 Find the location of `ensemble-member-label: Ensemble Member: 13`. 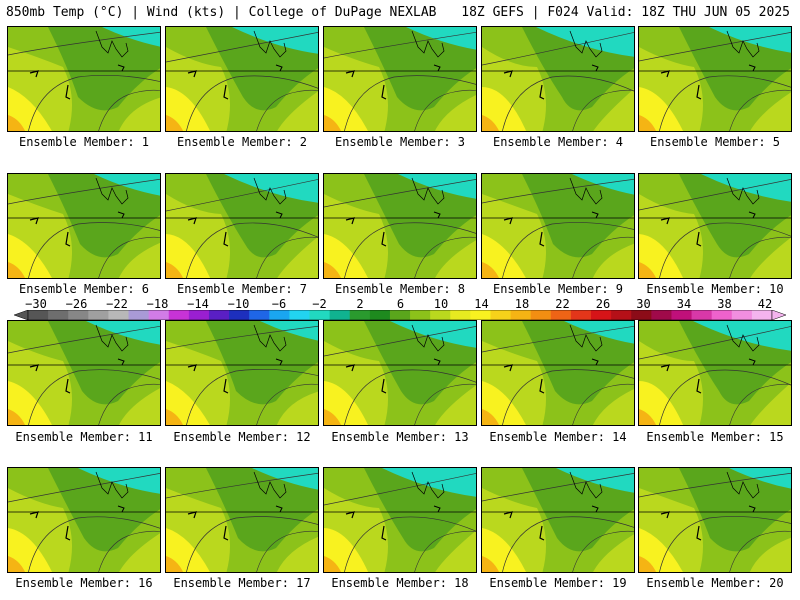

ensemble-member-label: Ensemble Member: 13 is located at coordinates (400, 437).